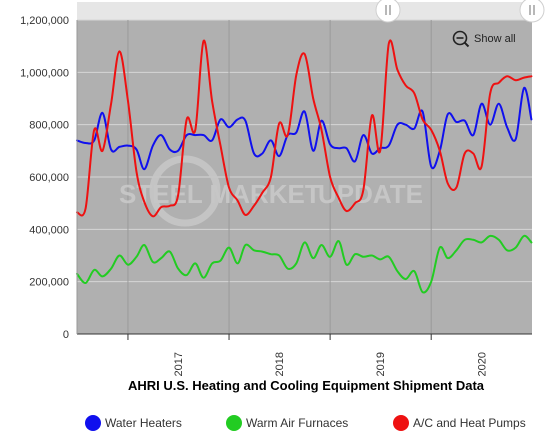 Image resolution: width=560 pixels, height=433 pixels. What do you see at coordinates (483, 364) in the screenshot?
I see `x-tick-label: 2020` at bounding box center [483, 364].